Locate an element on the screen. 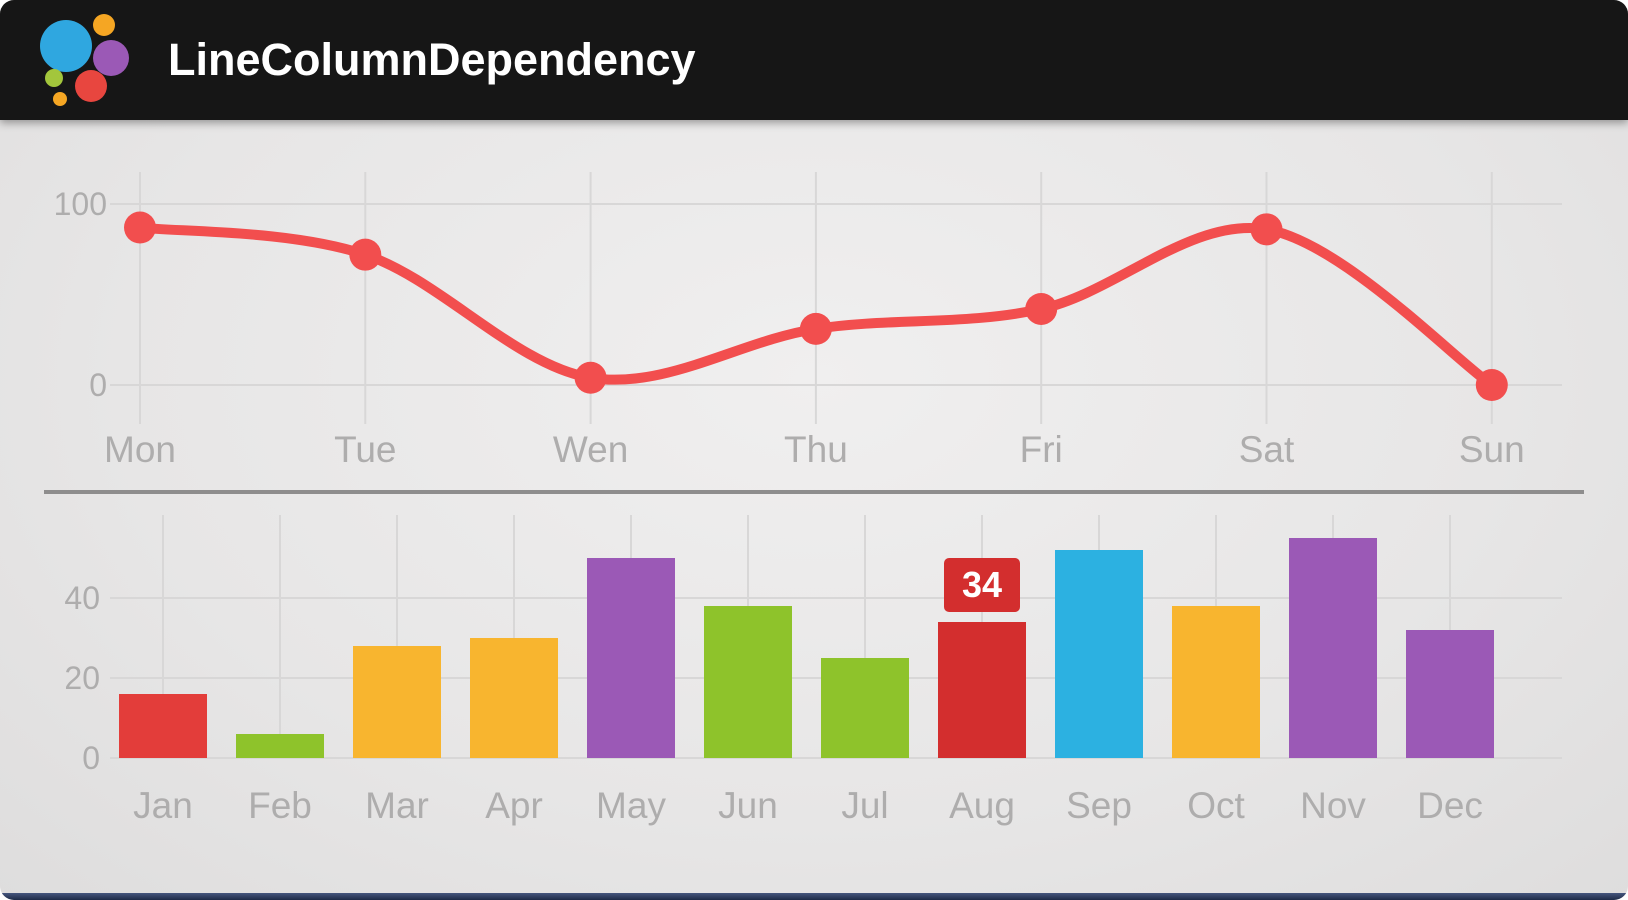 The width and height of the screenshot is (1628, 900). col-x-label-jul: Jul is located at coordinates (864, 805).